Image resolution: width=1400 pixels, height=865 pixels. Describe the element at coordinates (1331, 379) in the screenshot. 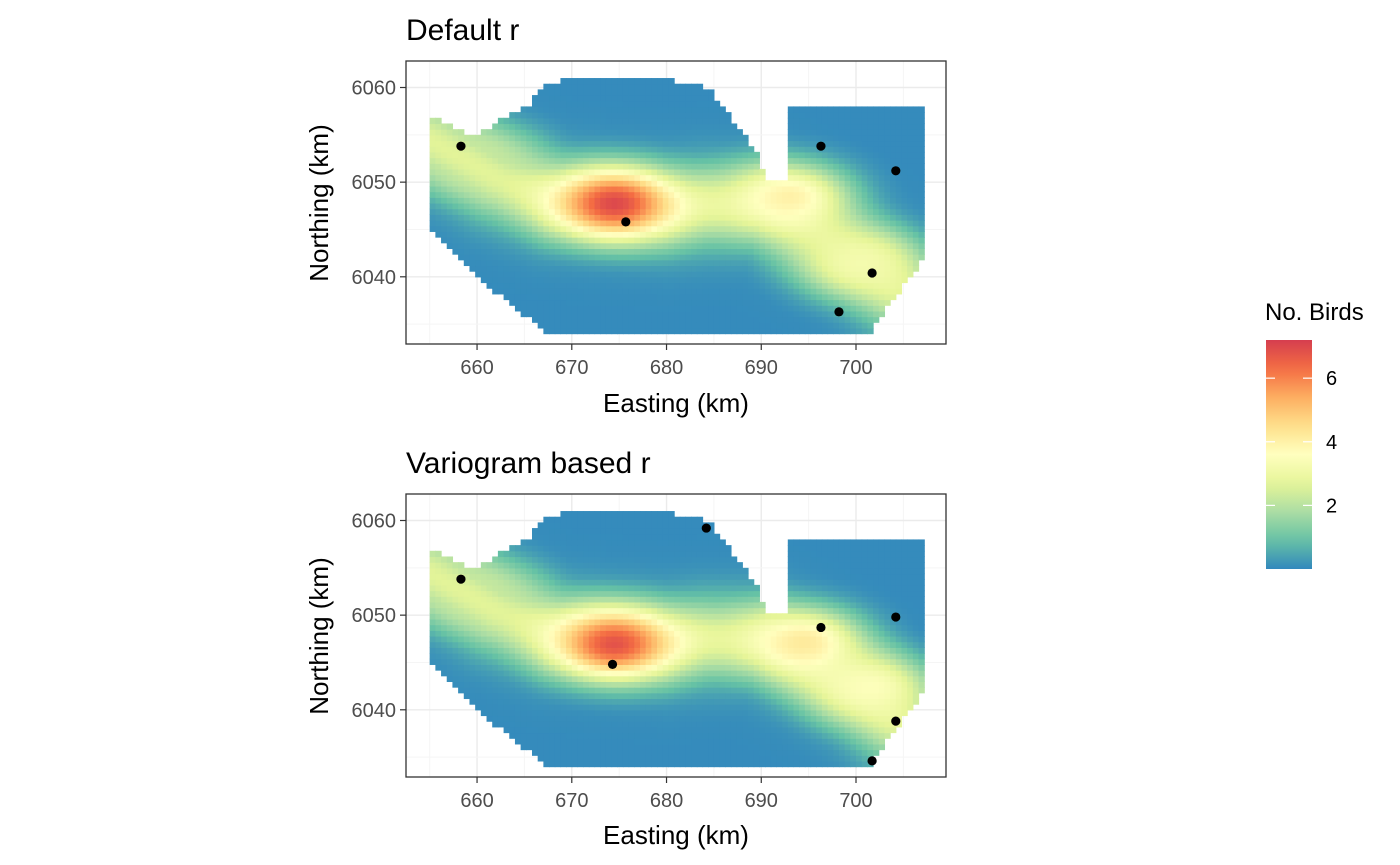

I see `legend-tick-label: 6` at that location.